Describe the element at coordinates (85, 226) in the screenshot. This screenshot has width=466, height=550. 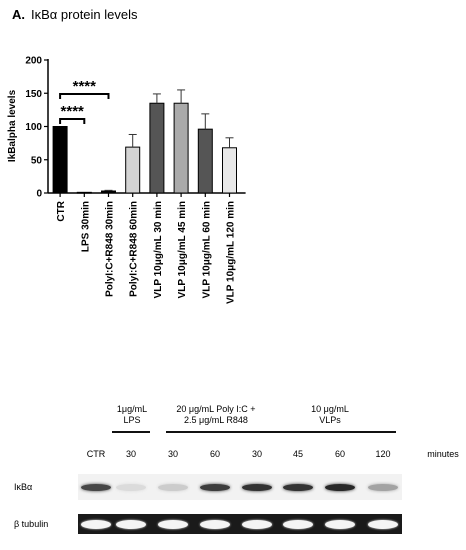
I see `x-tick-label: LPS 30min` at that location.